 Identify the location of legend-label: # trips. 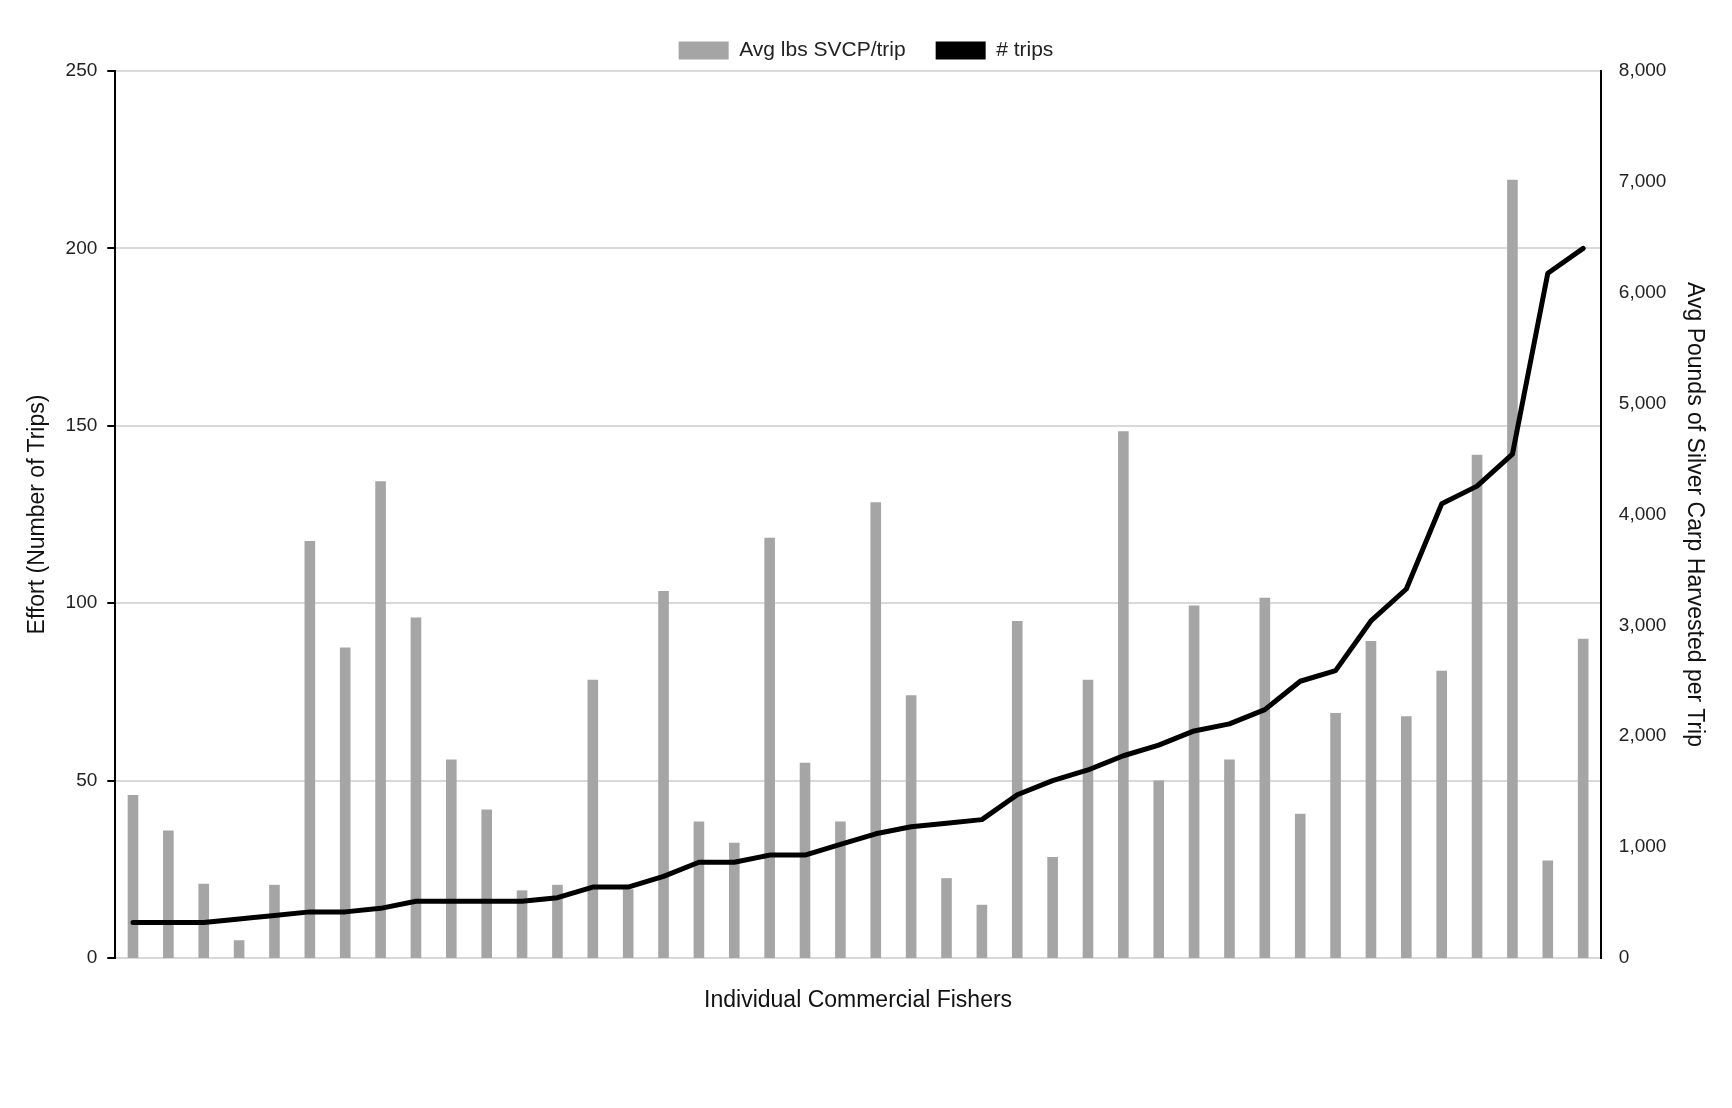
(1025, 49).